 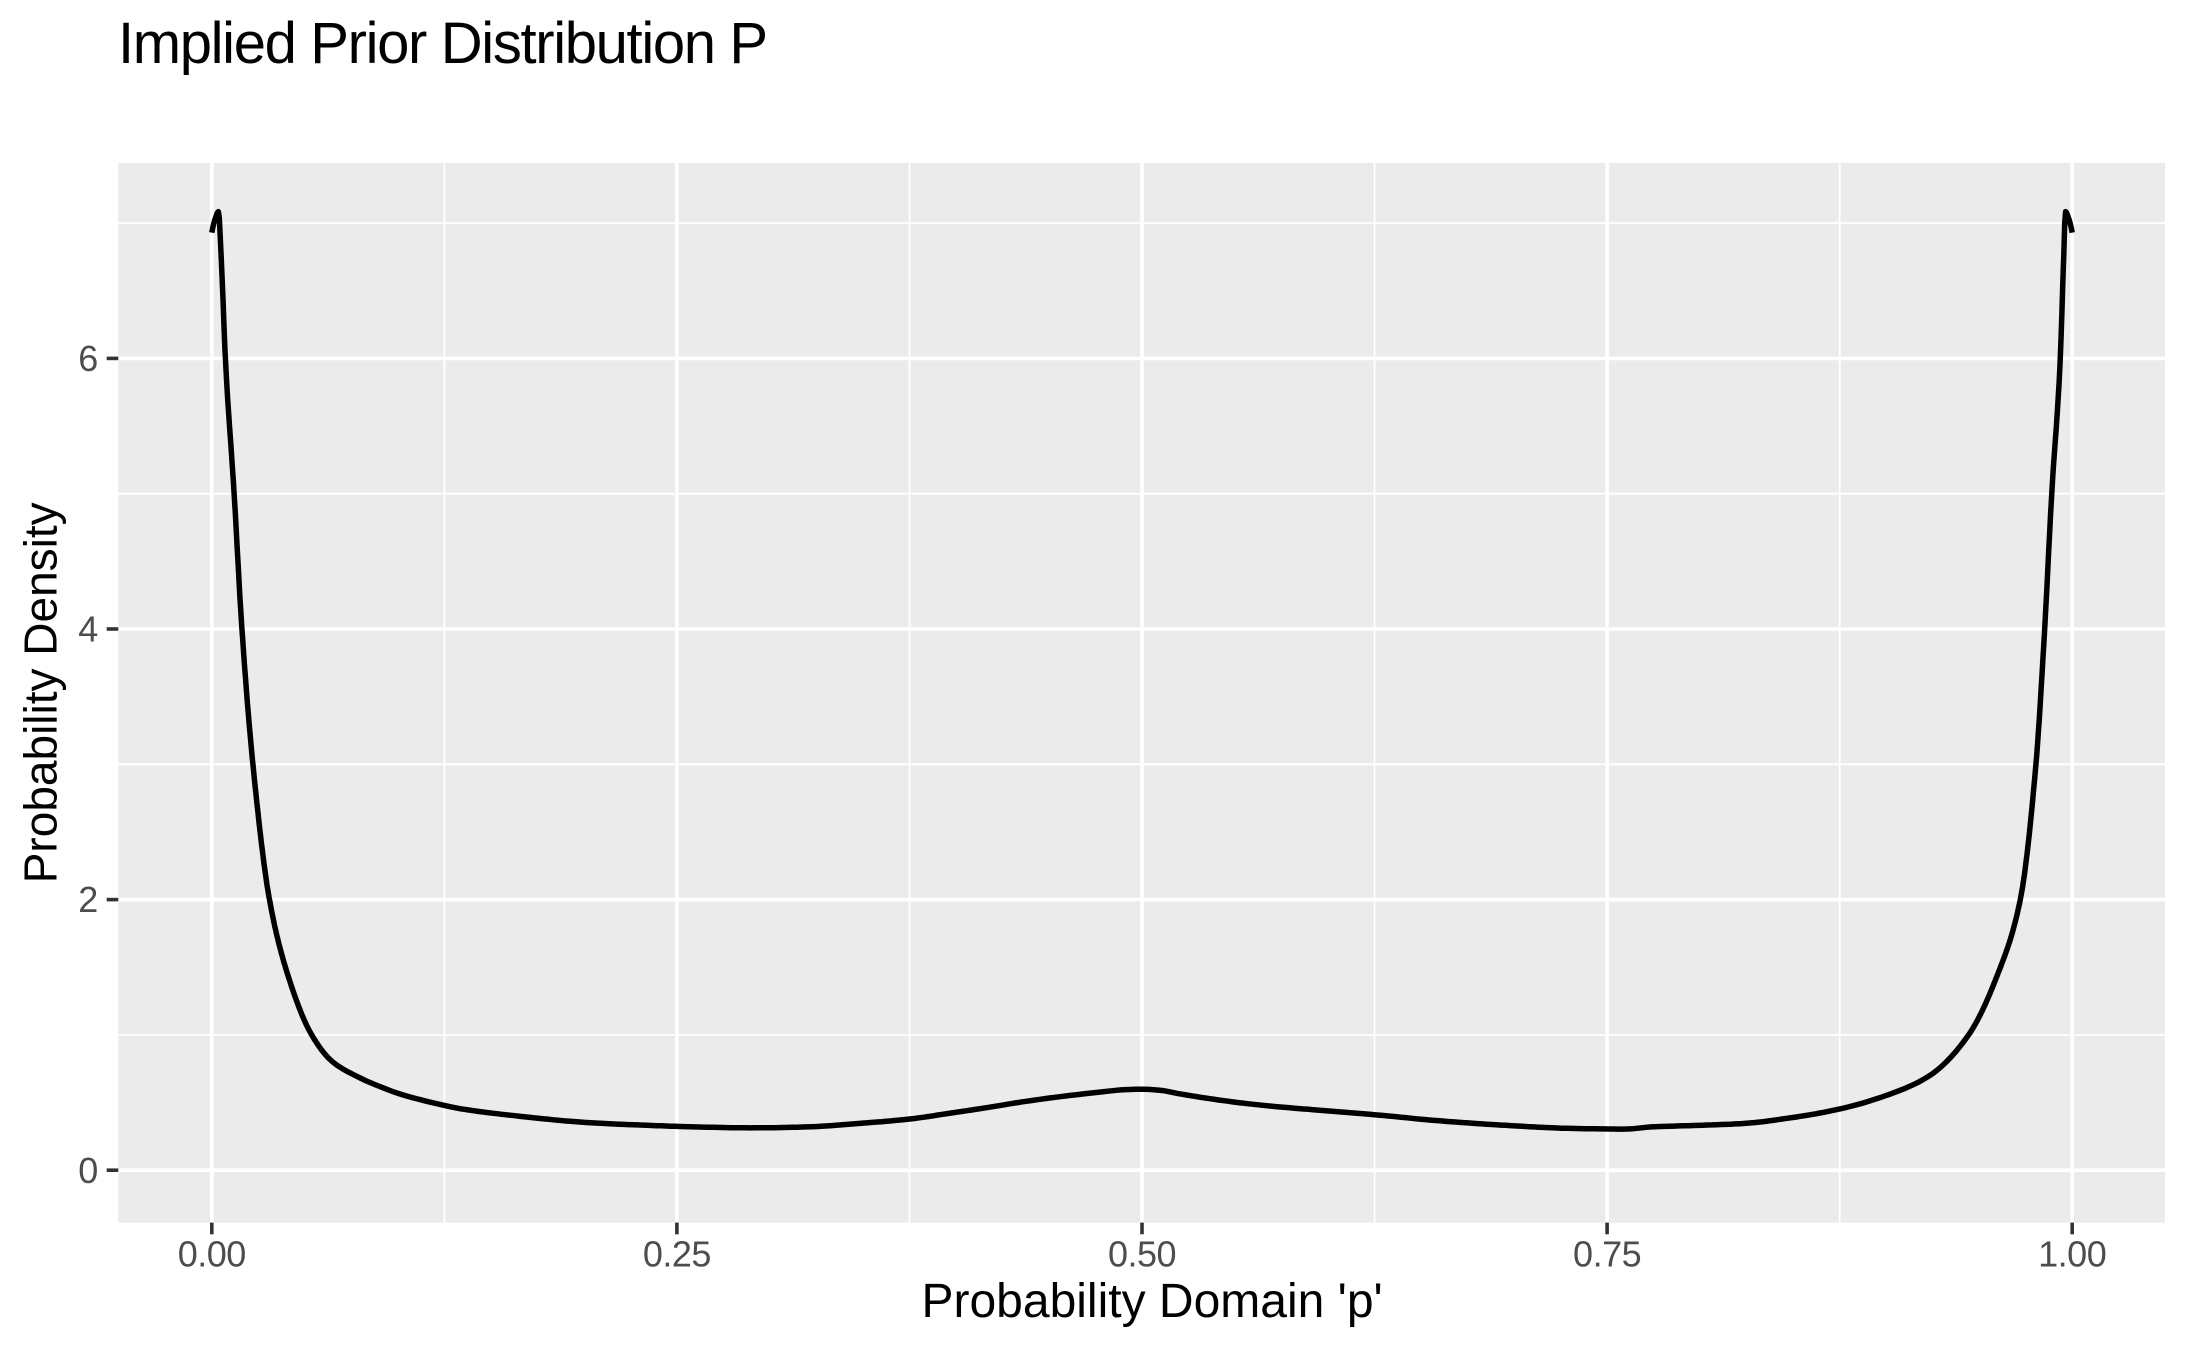 I want to click on svg-text: Implied Prior Distribution P, so click(x=442, y=43).